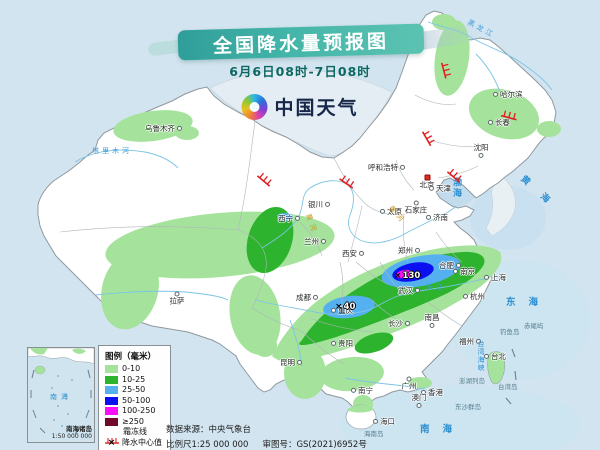 The width and height of the screenshot is (600, 450). What do you see at coordinates (314, 445) in the screenshot?
I see `map-approval-number: 审图号：GS(2021)6952号` at bounding box center [314, 445].